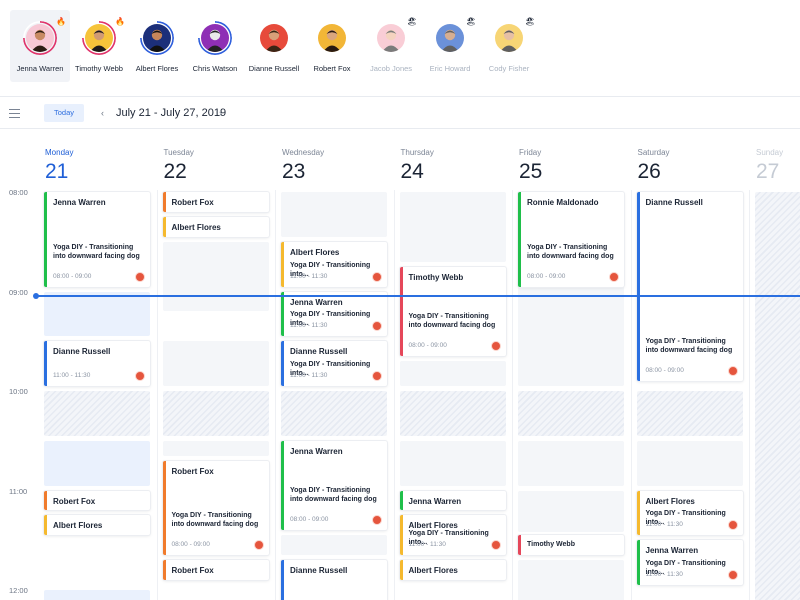 The height and width of the screenshot is (600, 800). What do you see at coordinates (100, 166) in the screenshot?
I see `day-header-monday: Monday 21` at bounding box center [100, 166].